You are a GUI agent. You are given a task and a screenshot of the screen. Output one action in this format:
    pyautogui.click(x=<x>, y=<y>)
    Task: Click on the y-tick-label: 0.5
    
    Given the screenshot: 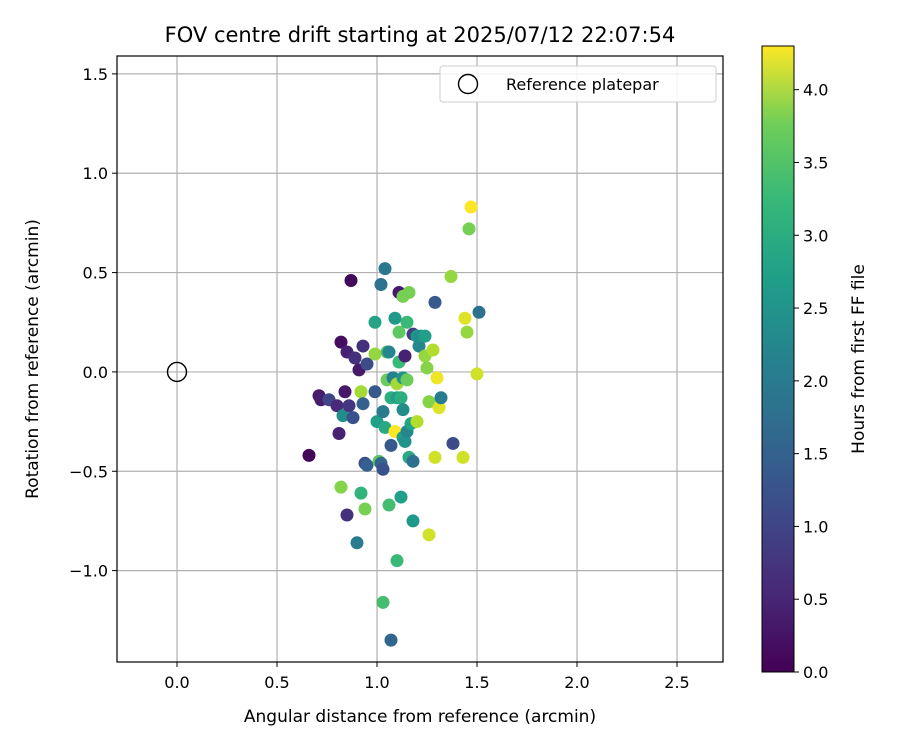 What is the action you would take?
    pyautogui.click(x=95, y=273)
    